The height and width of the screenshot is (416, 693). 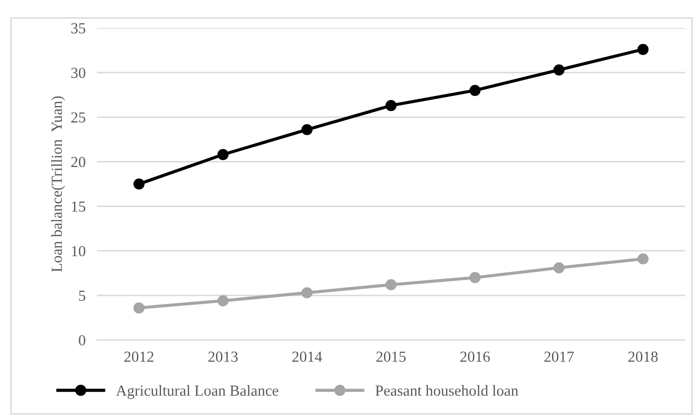 I want to click on y-tick-label: 30, so click(x=78, y=73).